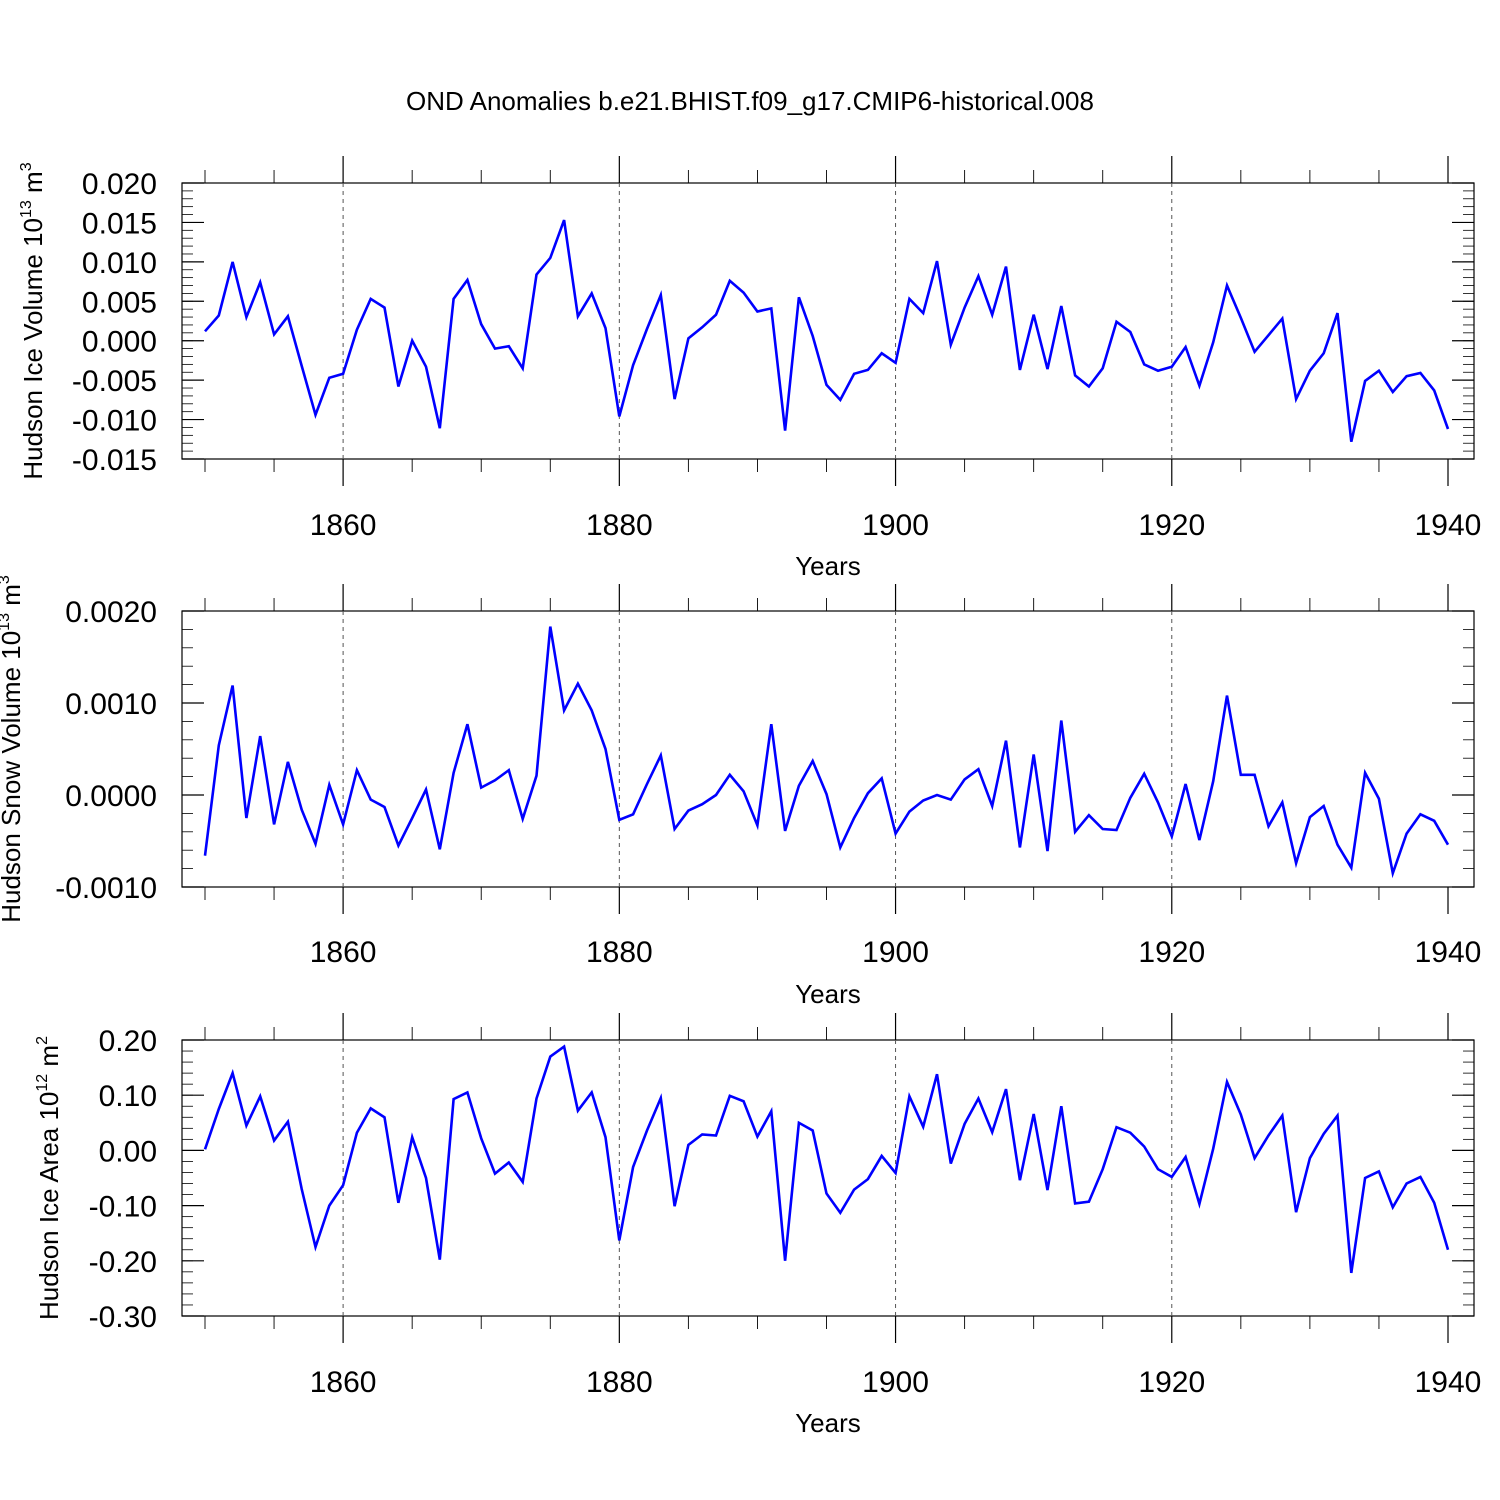 This screenshot has height=1500, width=1500. What do you see at coordinates (49, 1178) in the screenshot?
I see `y-axis-label: Hudson Ice Area 1012 m2` at bounding box center [49, 1178].